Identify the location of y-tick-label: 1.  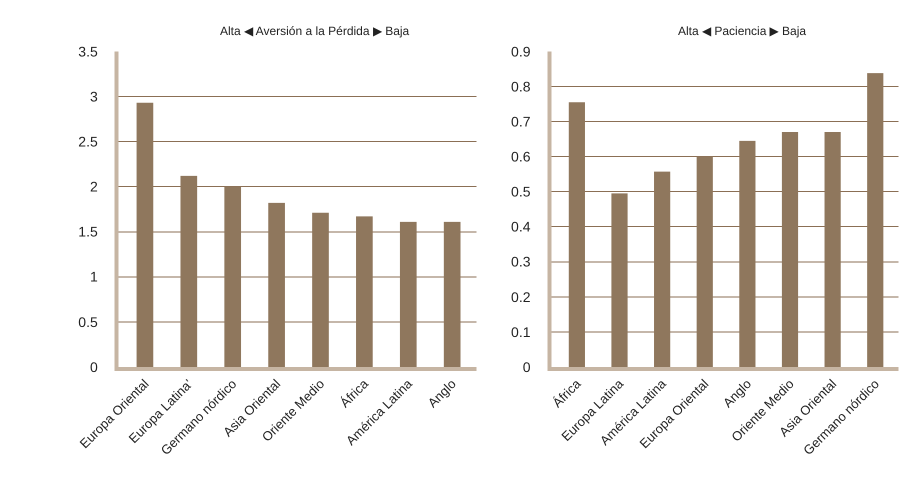
(94, 276).